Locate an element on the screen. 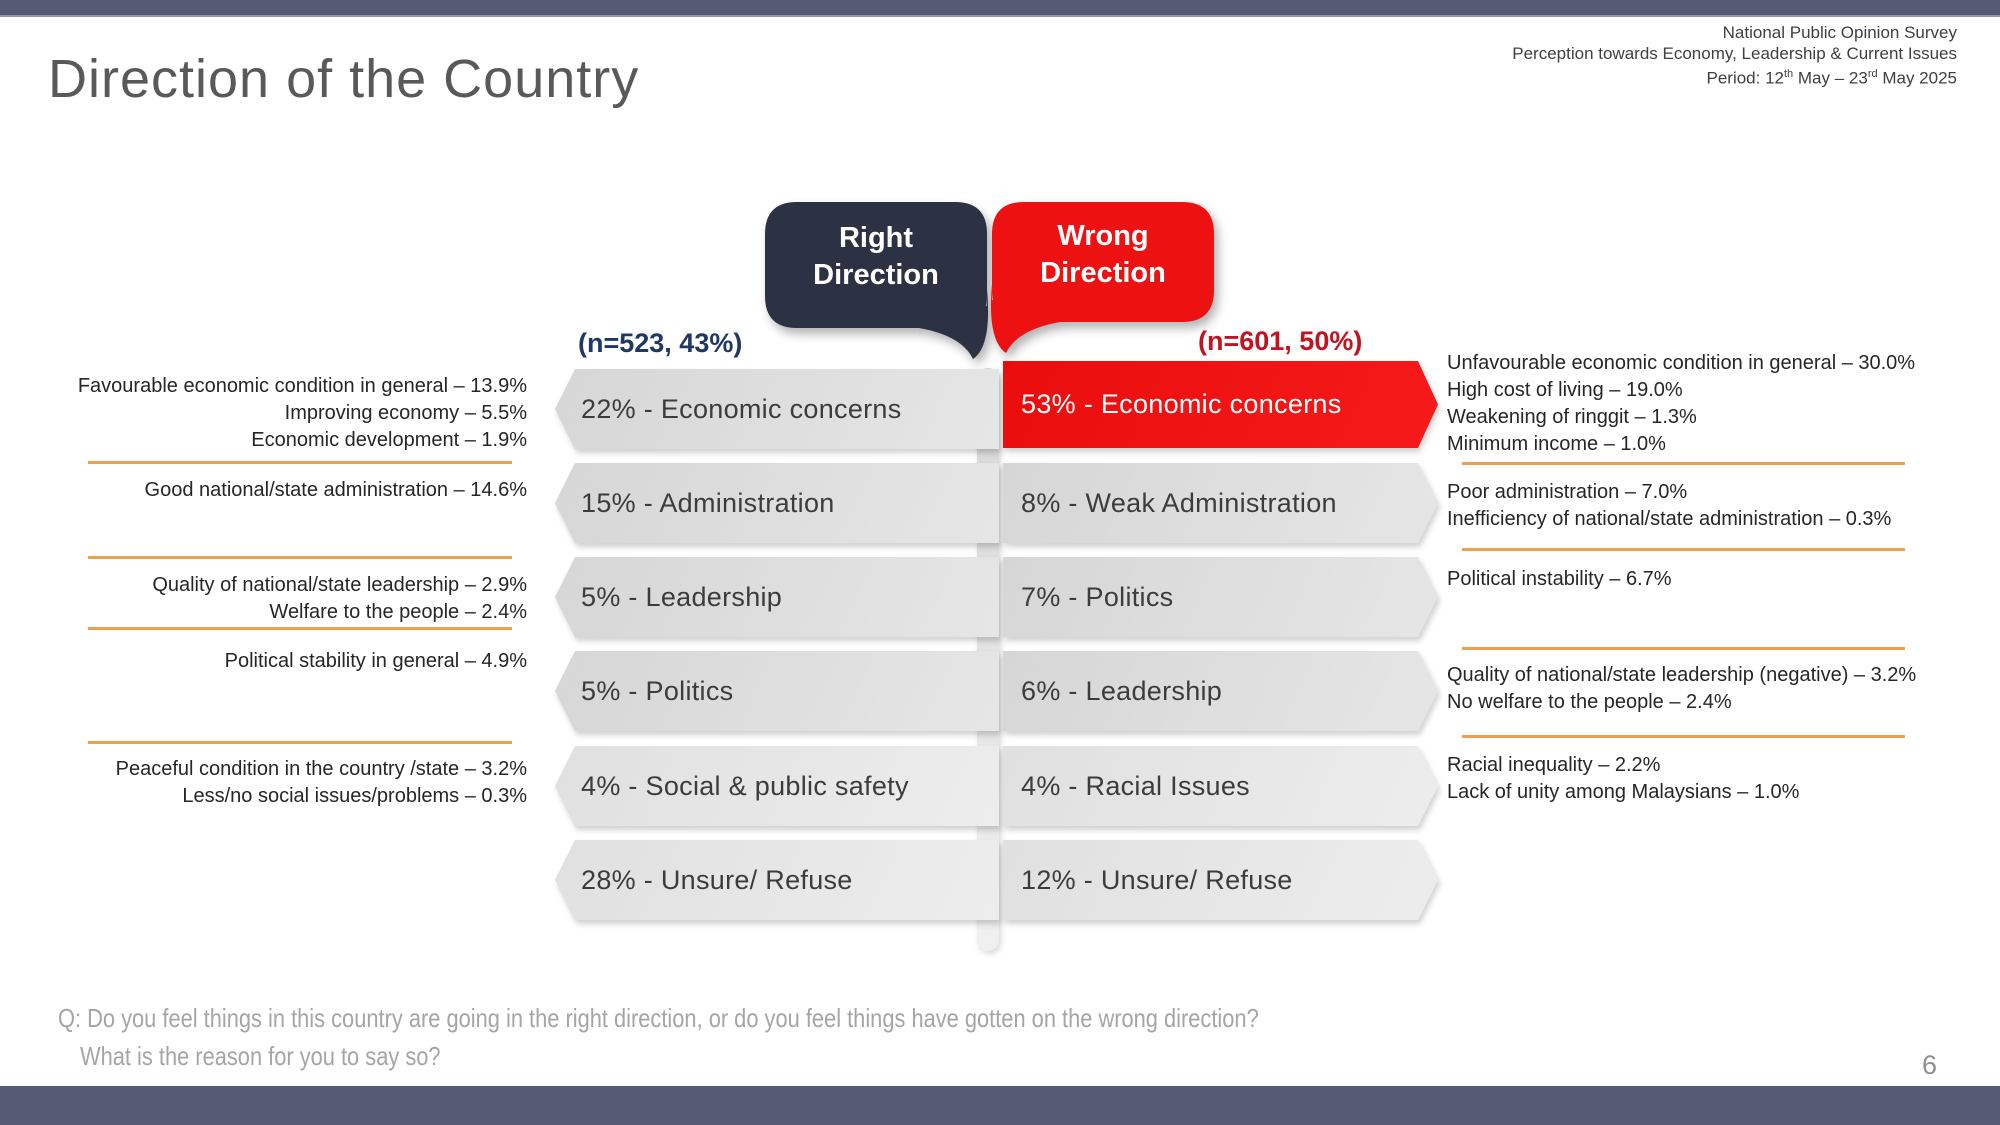 This screenshot has height=1125, width=2000. right-direction-bubble: Right Direction is located at coordinates (876, 283).